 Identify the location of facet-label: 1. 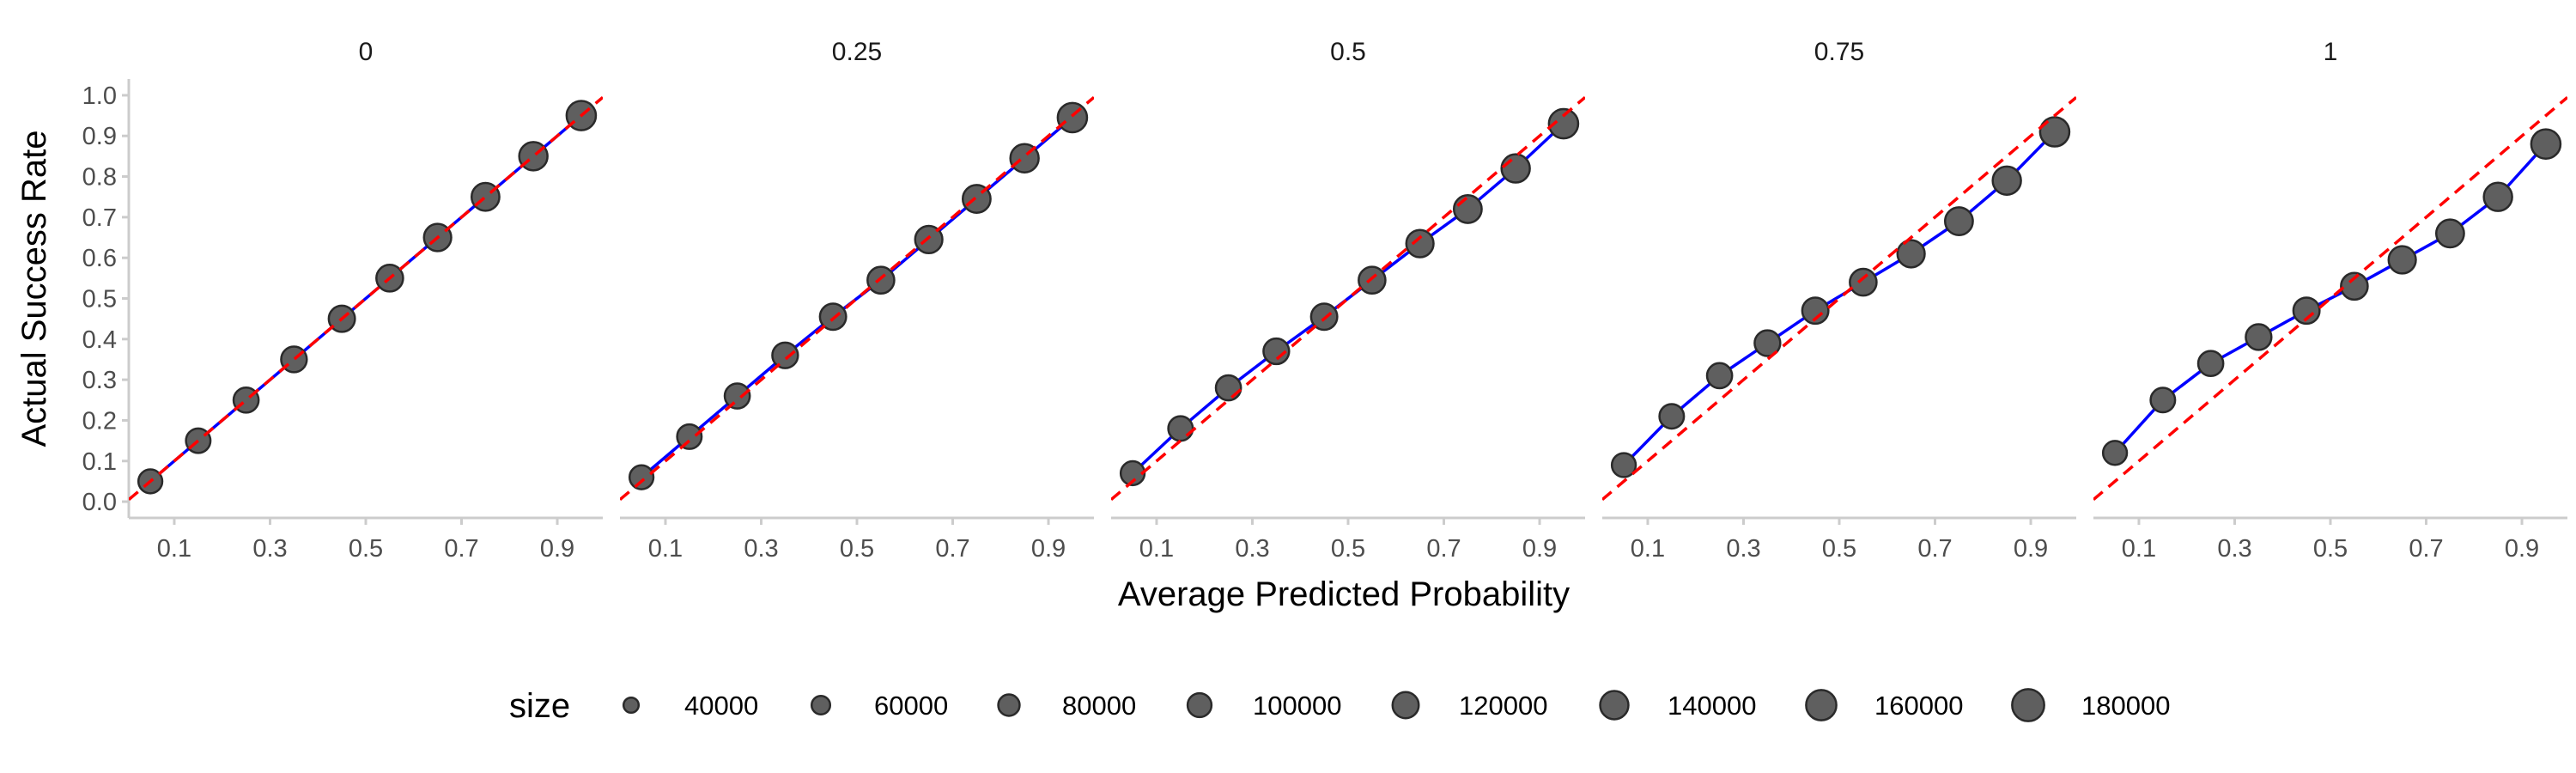
(2331, 52).